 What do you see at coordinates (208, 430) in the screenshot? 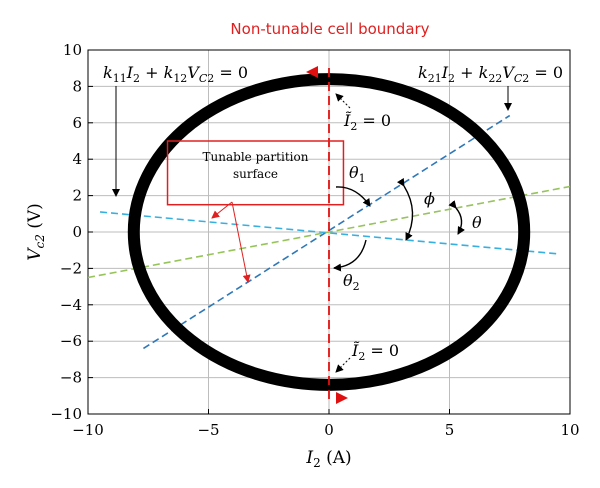
I see `x-tick-label: −5` at bounding box center [208, 430].